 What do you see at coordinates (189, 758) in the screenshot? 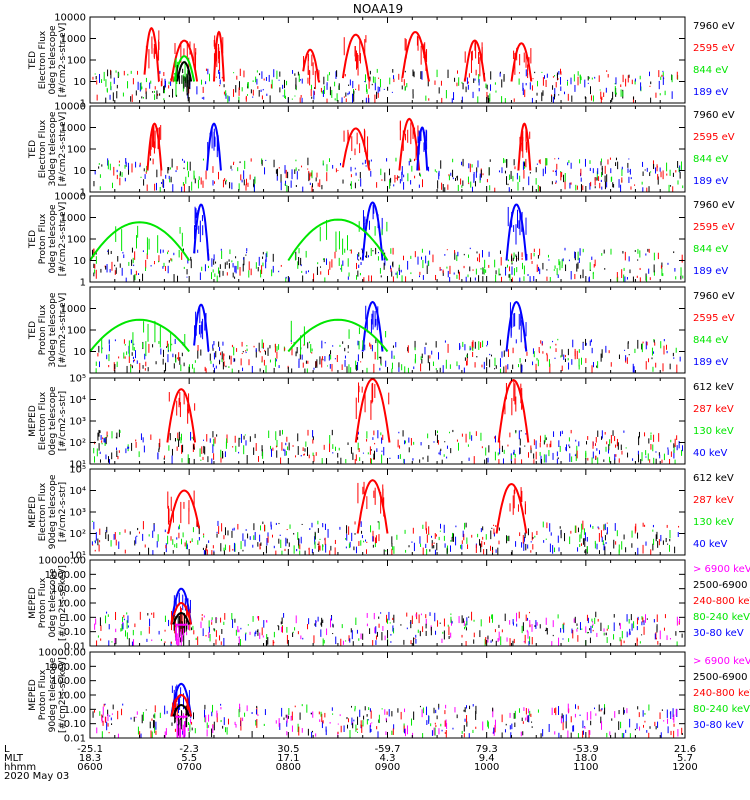
I see `x-tick-label: 5.5` at bounding box center [189, 758].